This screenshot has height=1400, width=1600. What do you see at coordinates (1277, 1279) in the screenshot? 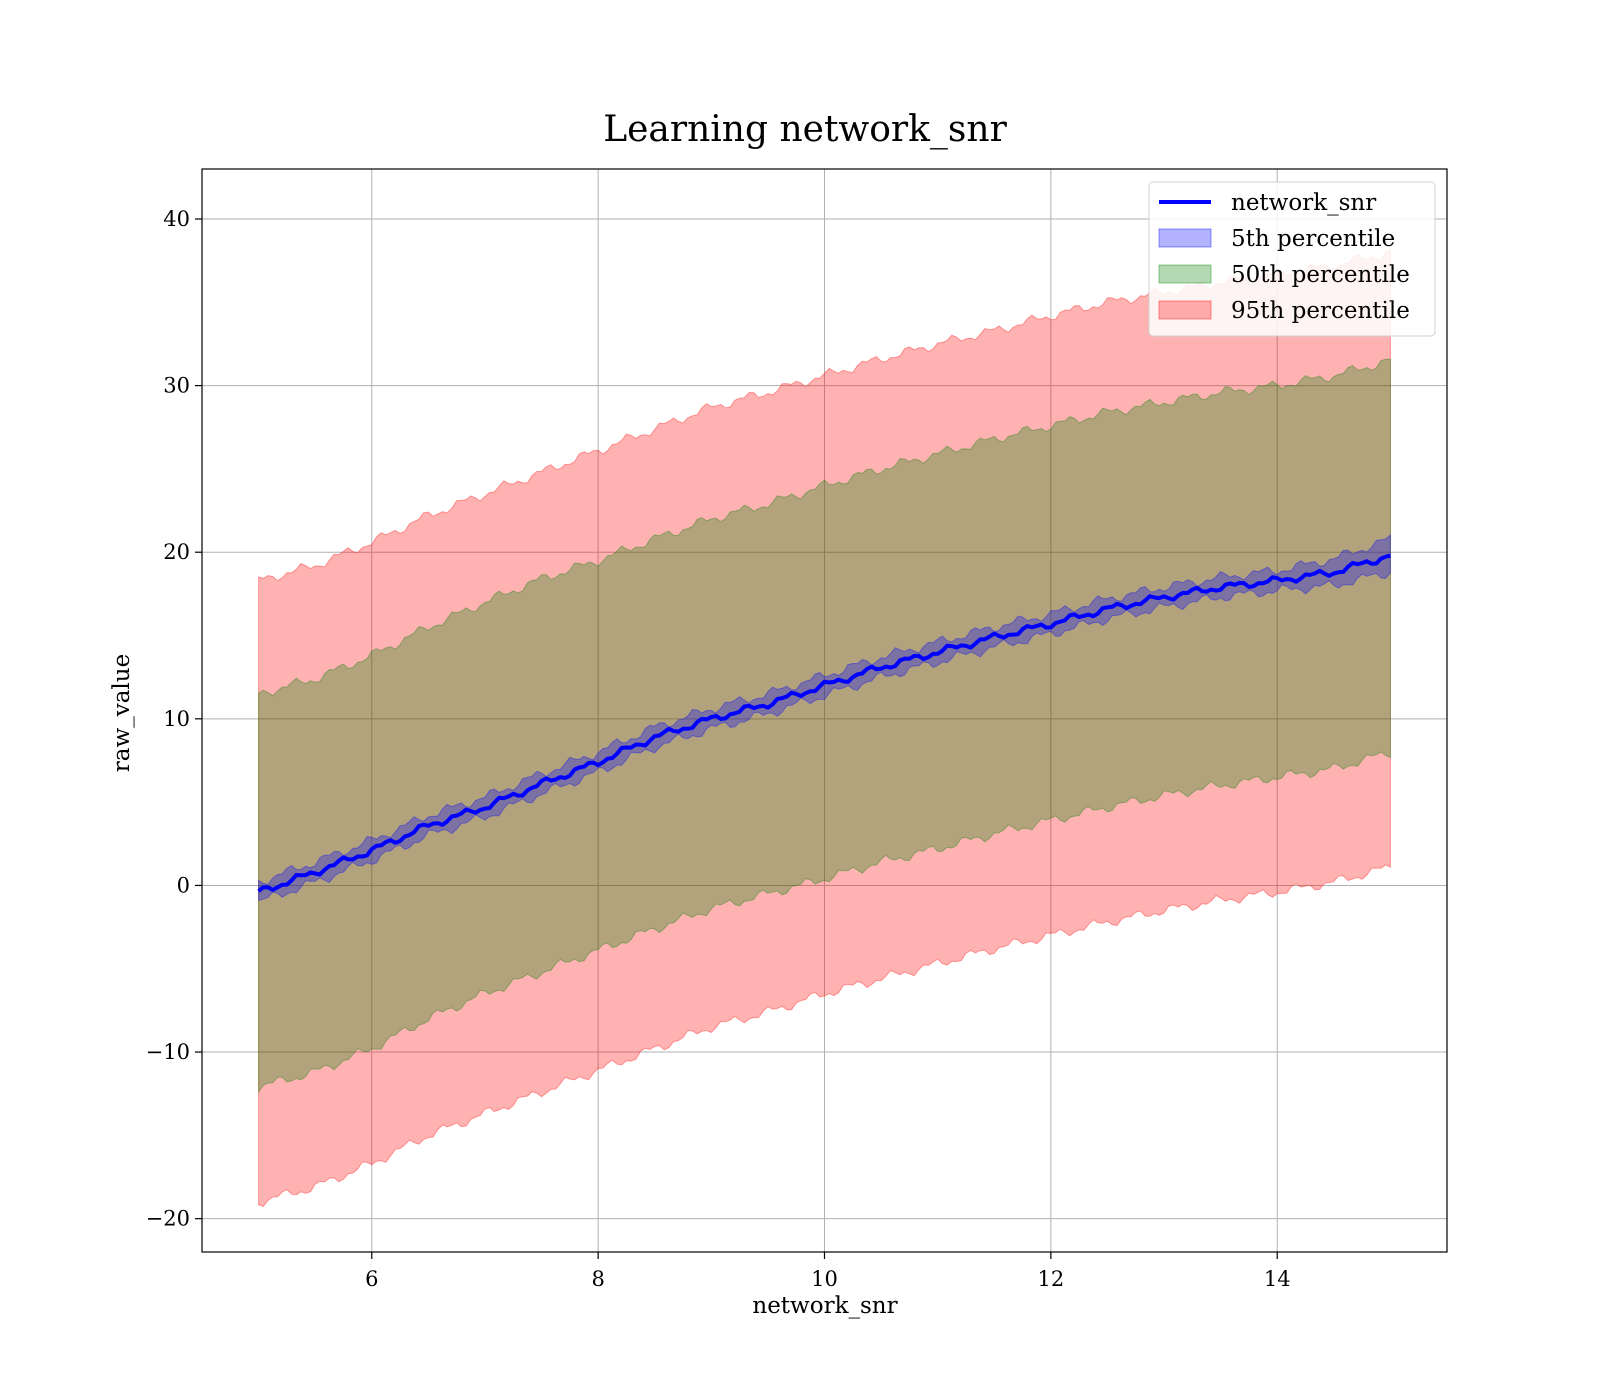
I see `x-tick-label: 14` at bounding box center [1277, 1279].